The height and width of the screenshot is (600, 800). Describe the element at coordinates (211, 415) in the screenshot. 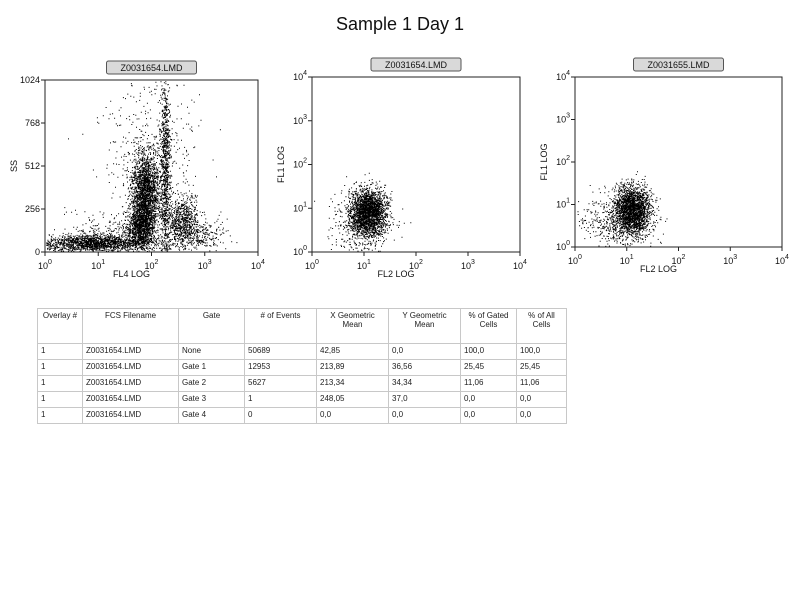

I see `table-cell: Gate 4` at that location.